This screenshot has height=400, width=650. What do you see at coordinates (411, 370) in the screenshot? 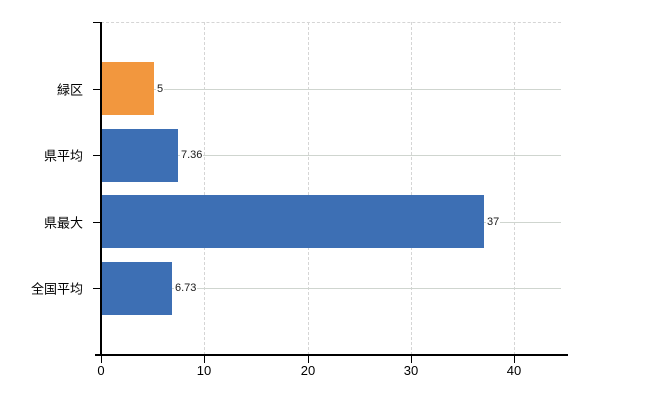
I see `x-tick-label: 30` at bounding box center [411, 370].